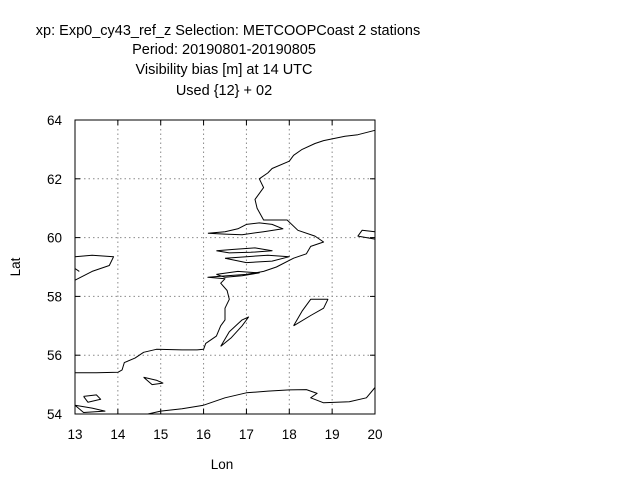 The image size is (640, 480). Describe the element at coordinates (55, 414) in the screenshot. I see `y-tick-label: 54` at that location.